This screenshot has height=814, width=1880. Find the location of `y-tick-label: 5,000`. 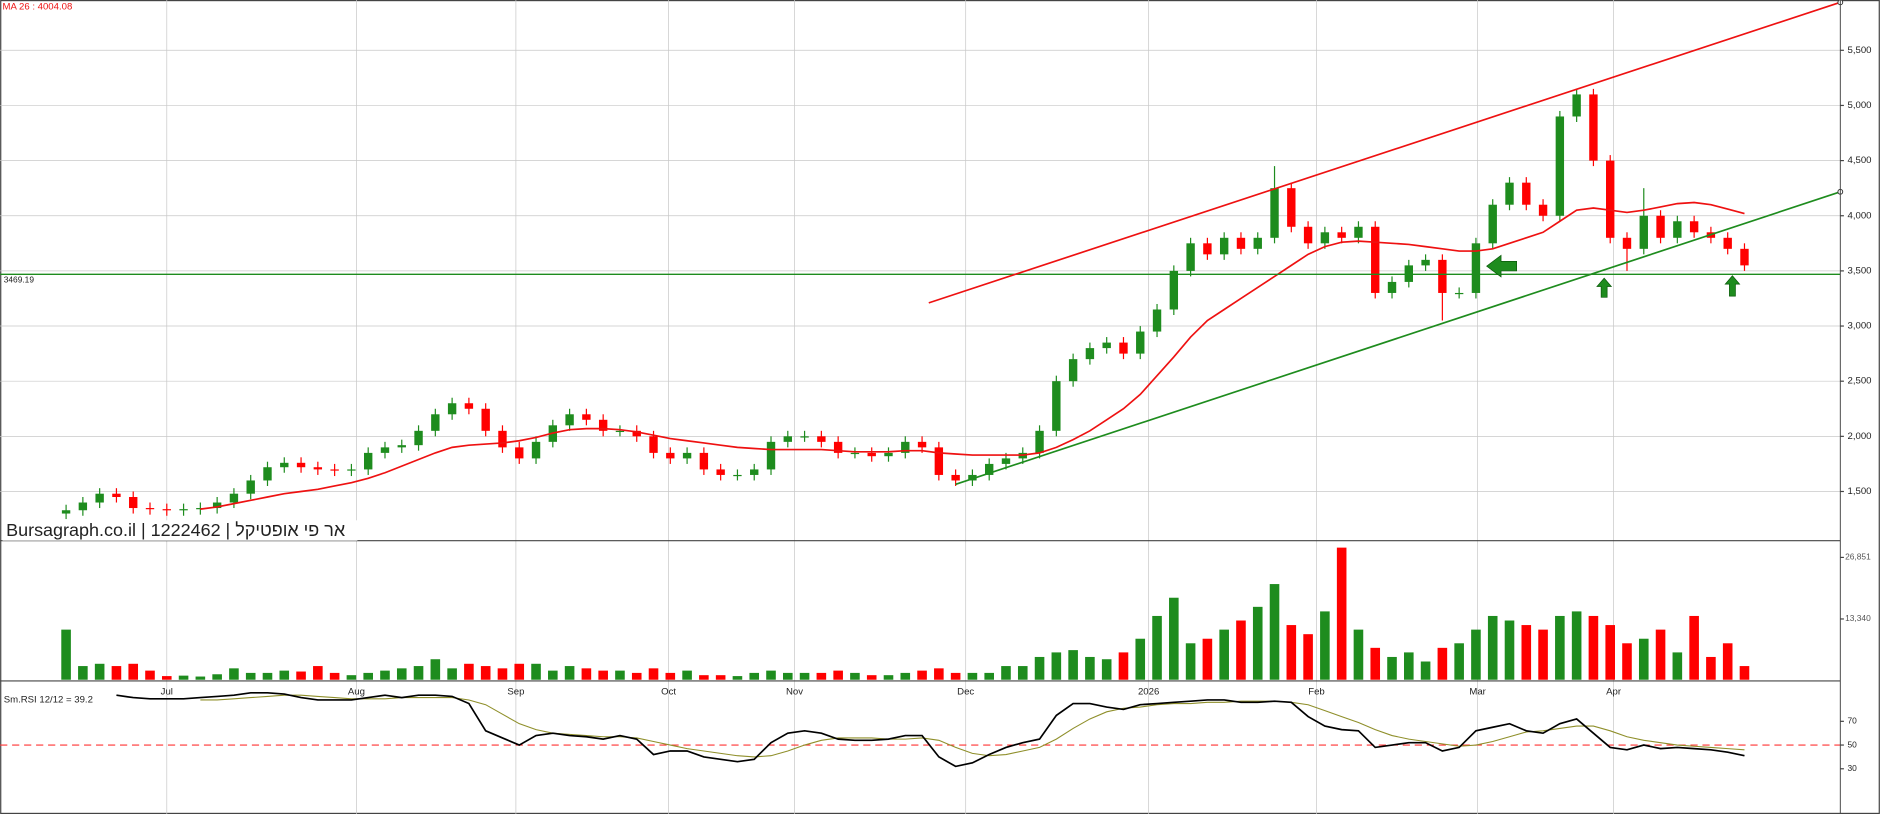

y-tick-label: 5,000 is located at coordinates (1860, 105).